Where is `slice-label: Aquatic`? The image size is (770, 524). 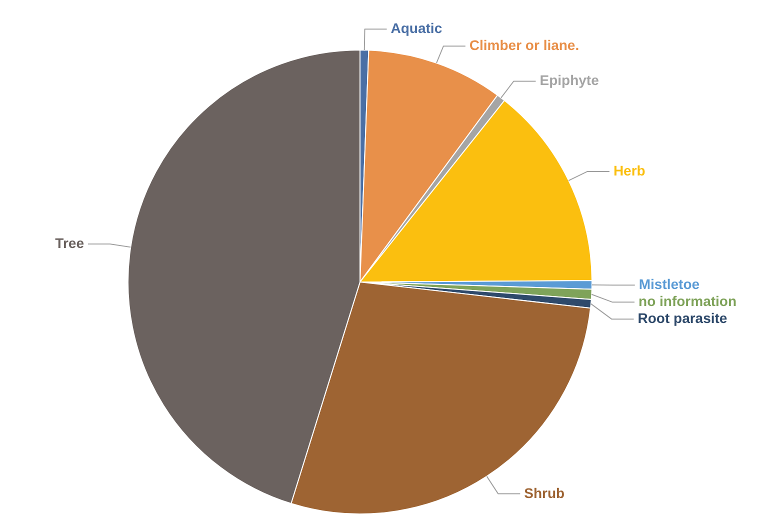
slice-label: Aquatic is located at coordinates (416, 28).